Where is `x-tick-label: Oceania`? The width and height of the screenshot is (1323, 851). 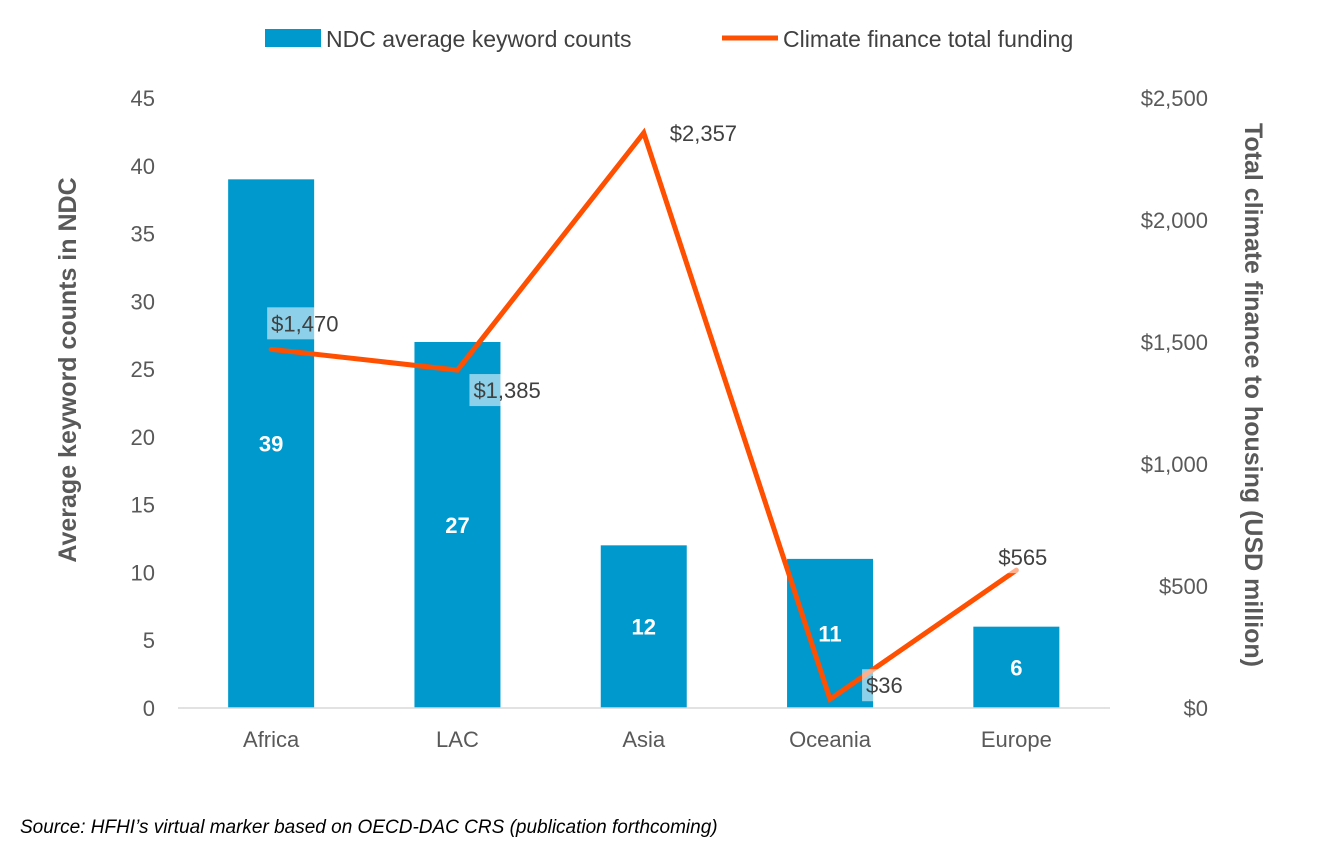 x-tick-label: Oceania is located at coordinates (830, 739).